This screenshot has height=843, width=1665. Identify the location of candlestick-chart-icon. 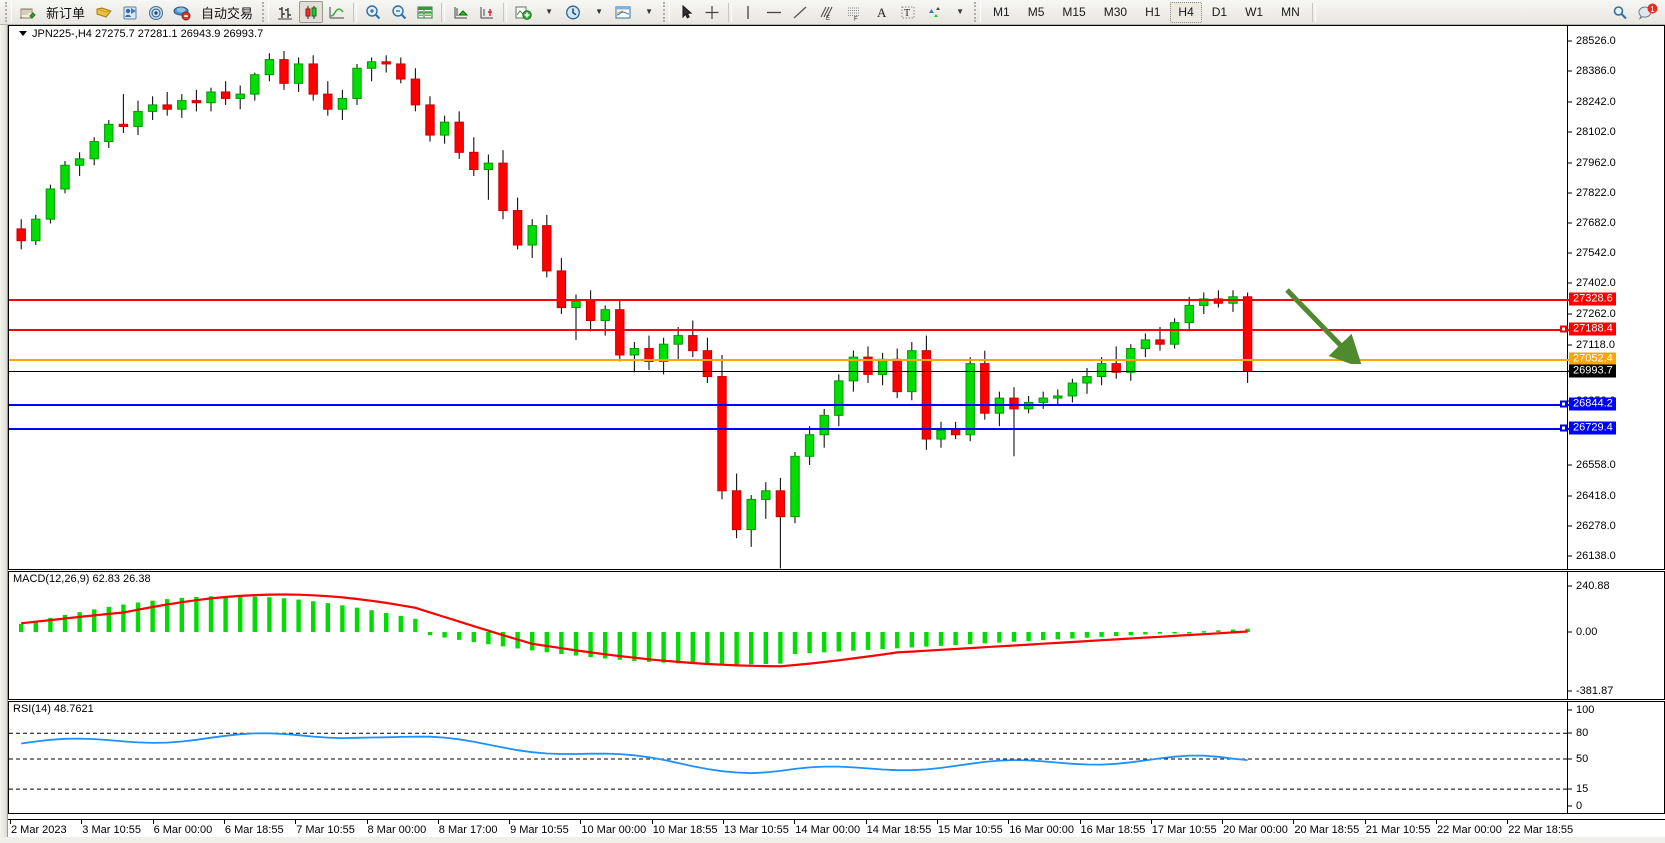
(311, 12).